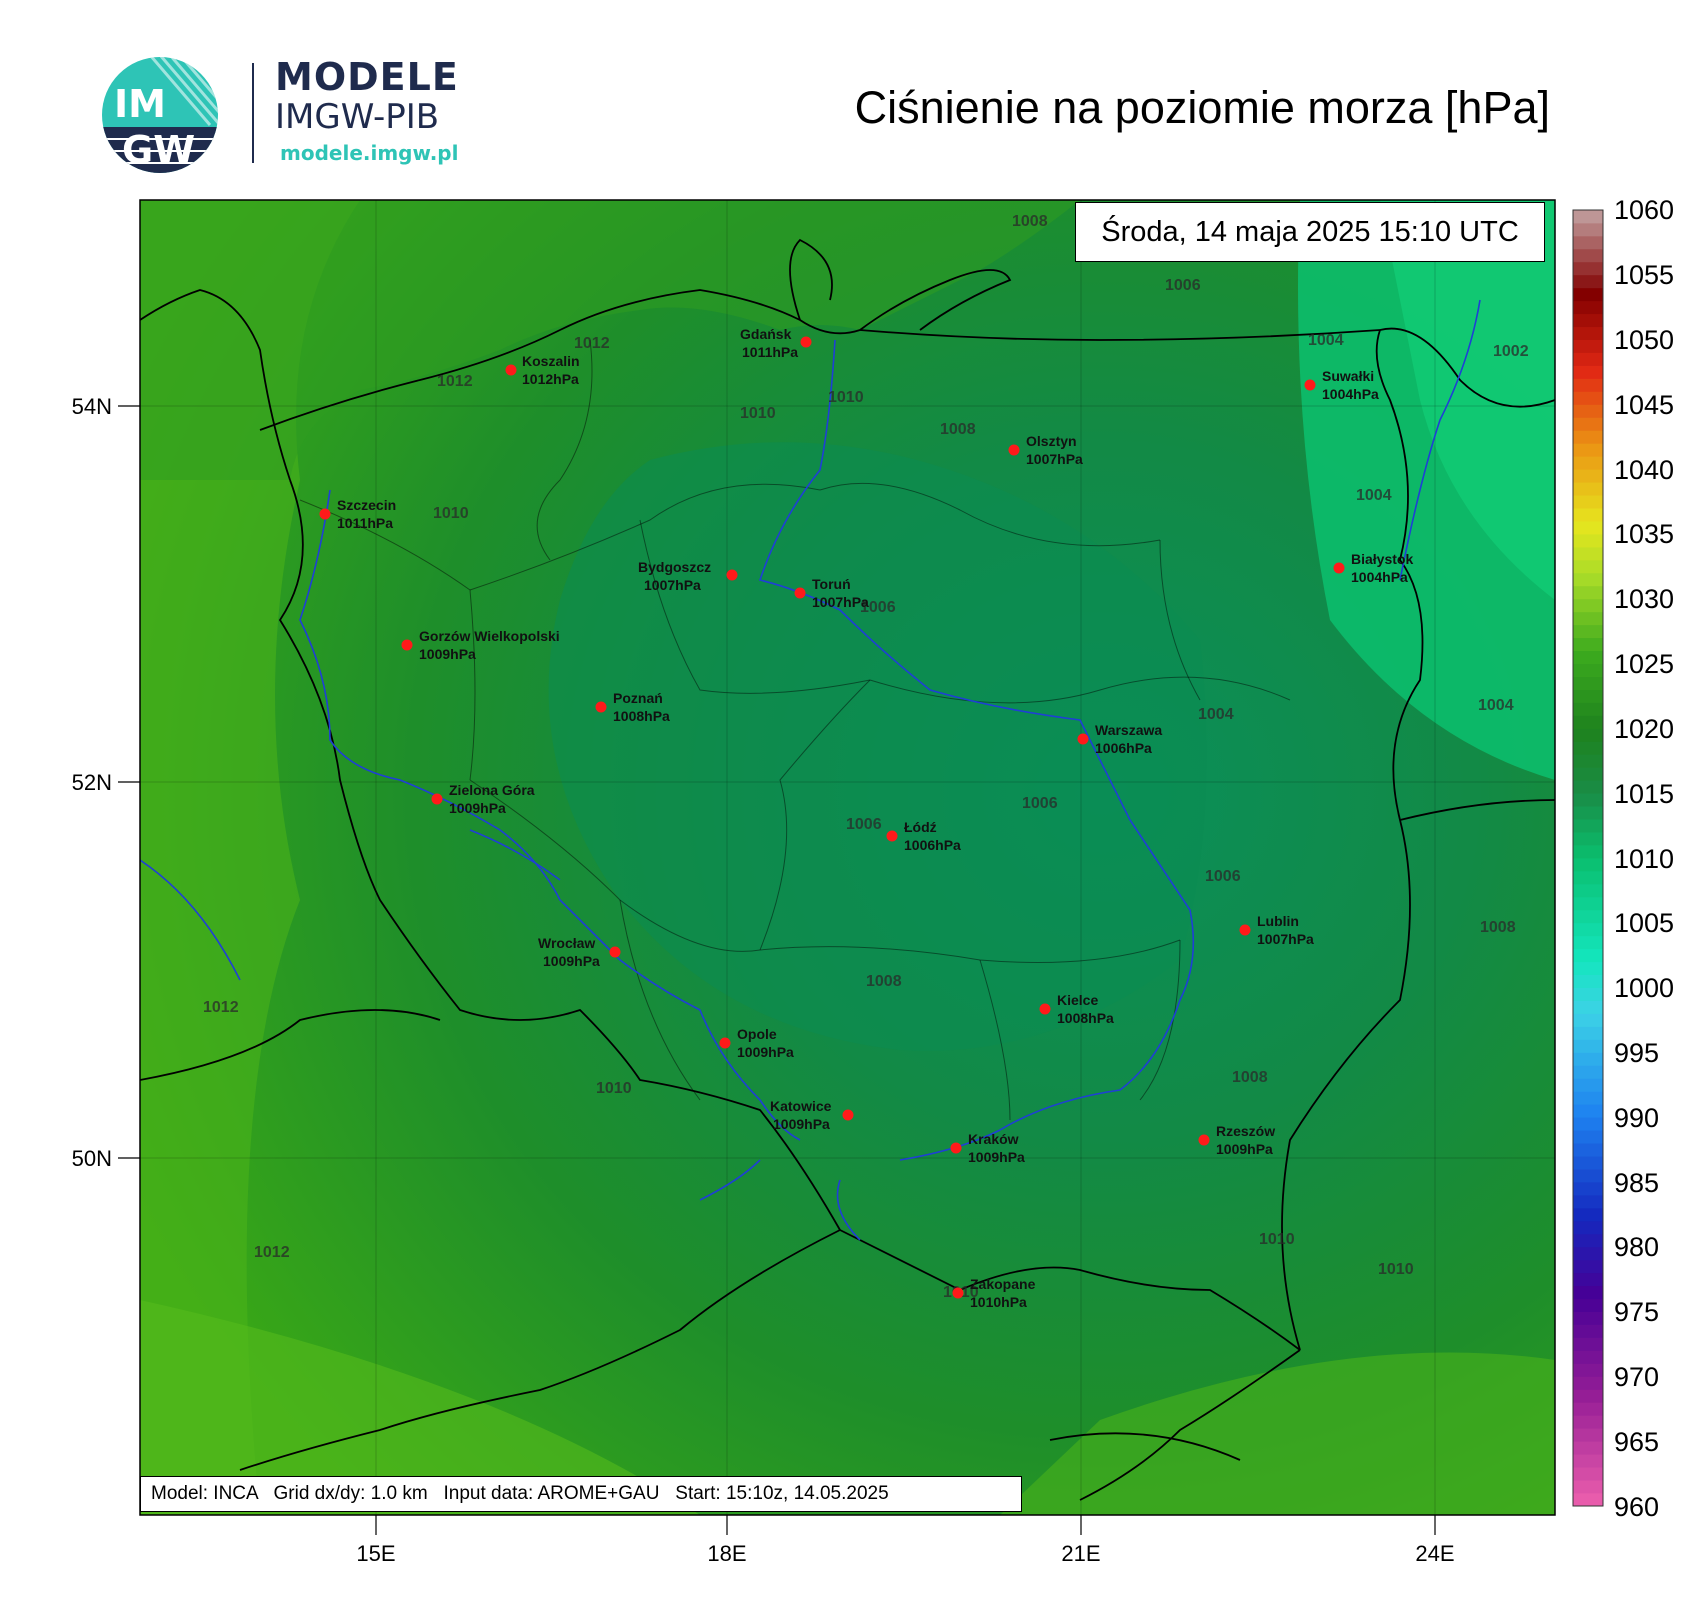 The image size is (1700, 1600). What do you see at coordinates (994, 1293) in the screenshot?
I see `city-zakopane: Zakopane 1010hPa` at bounding box center [994, 1293].